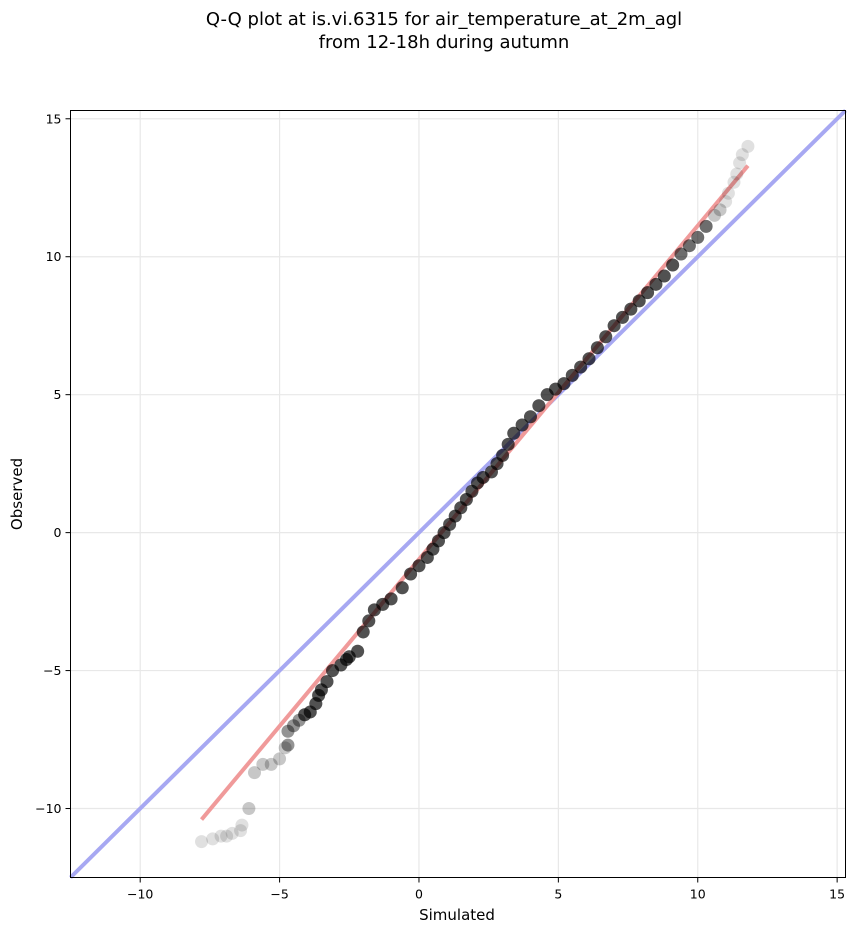 This screenshot has width=856, height=934. What do you see at coordinates (54, 256) in the screenshot?
I see `y-tick-label: 10` at bounding box center [54, 256].